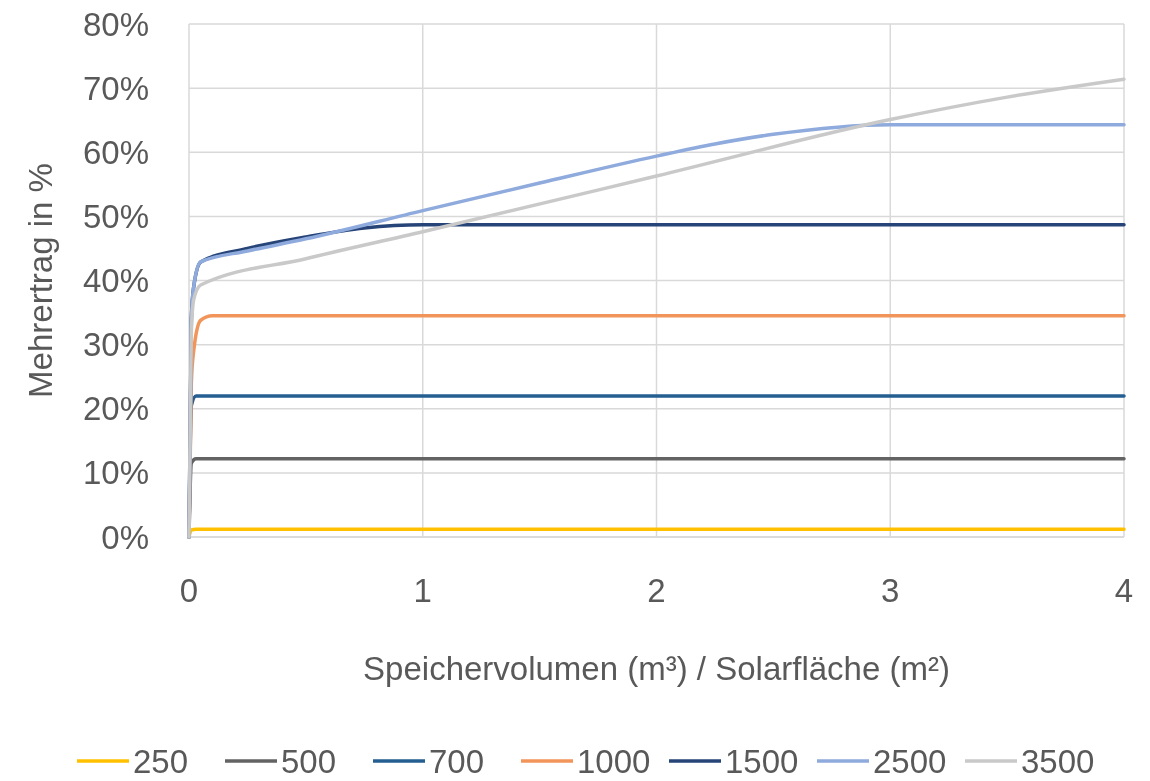  Describe the element at coordinates (1124, 590) in the screenshot. I see `x-tick-label: 4` at that location.